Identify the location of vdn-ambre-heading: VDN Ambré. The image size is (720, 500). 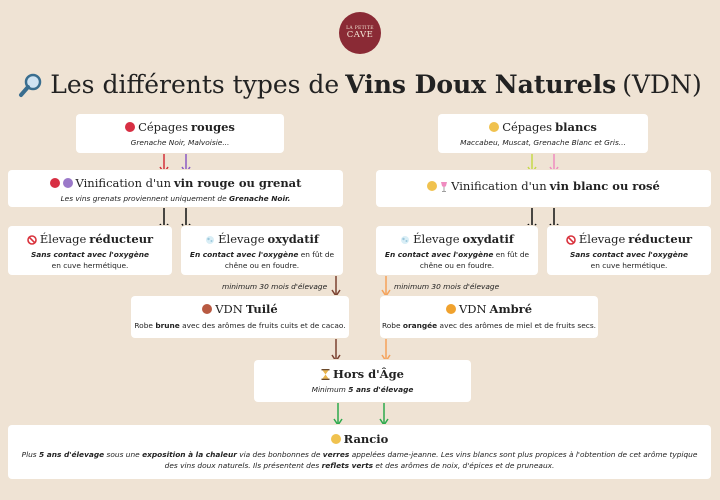
(489, 309).